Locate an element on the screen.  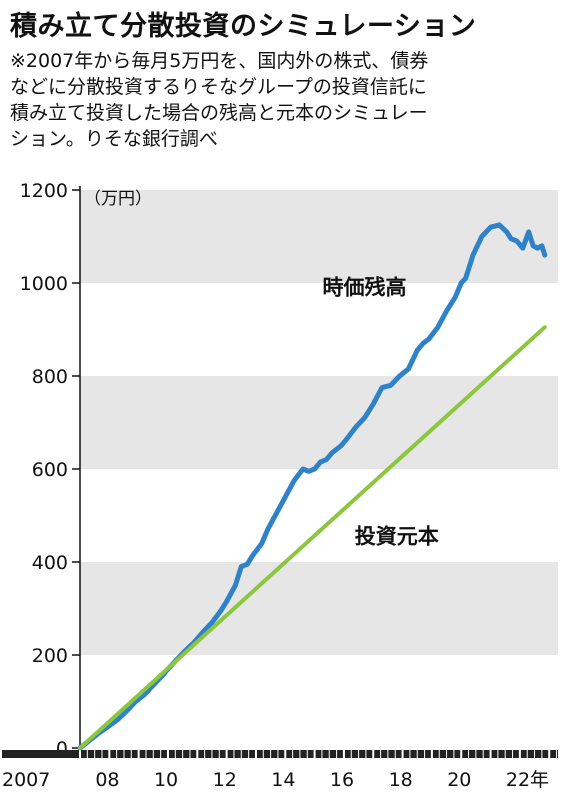
y-tick-label: 200 is located at coordinates (50, 656).